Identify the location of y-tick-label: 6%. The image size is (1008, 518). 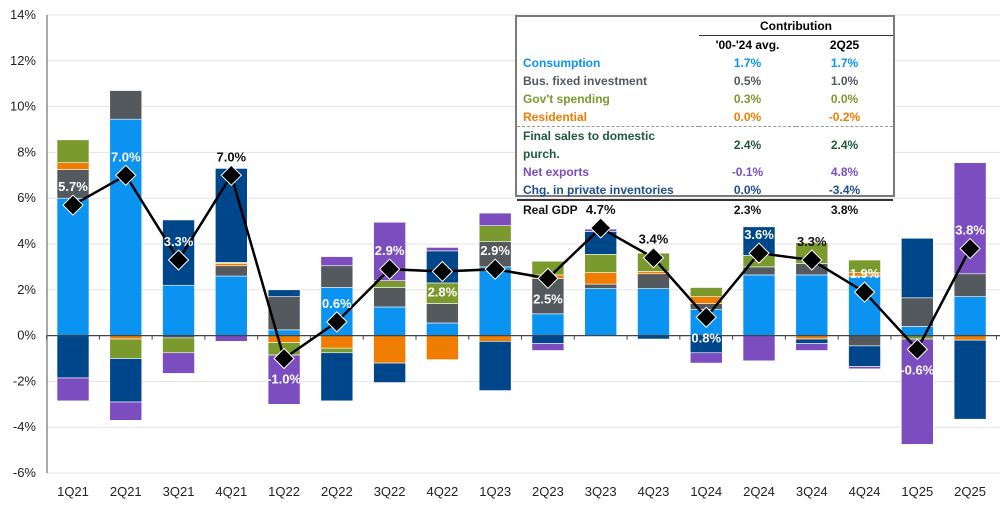
(26, 197).